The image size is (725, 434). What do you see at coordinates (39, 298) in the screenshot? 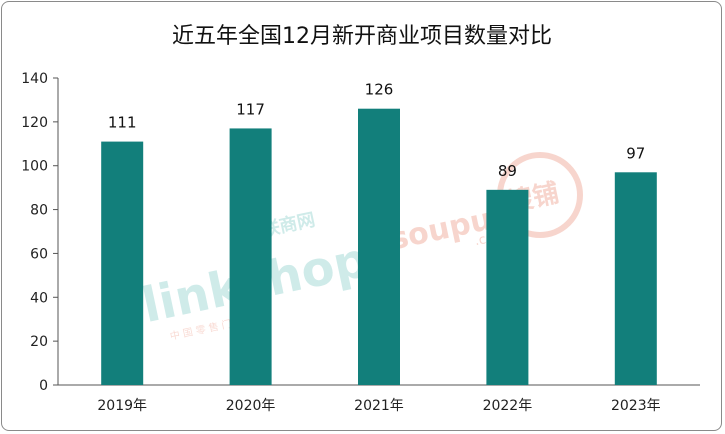
I see `y-tick-label: 40` at bounding box center [39, 298].